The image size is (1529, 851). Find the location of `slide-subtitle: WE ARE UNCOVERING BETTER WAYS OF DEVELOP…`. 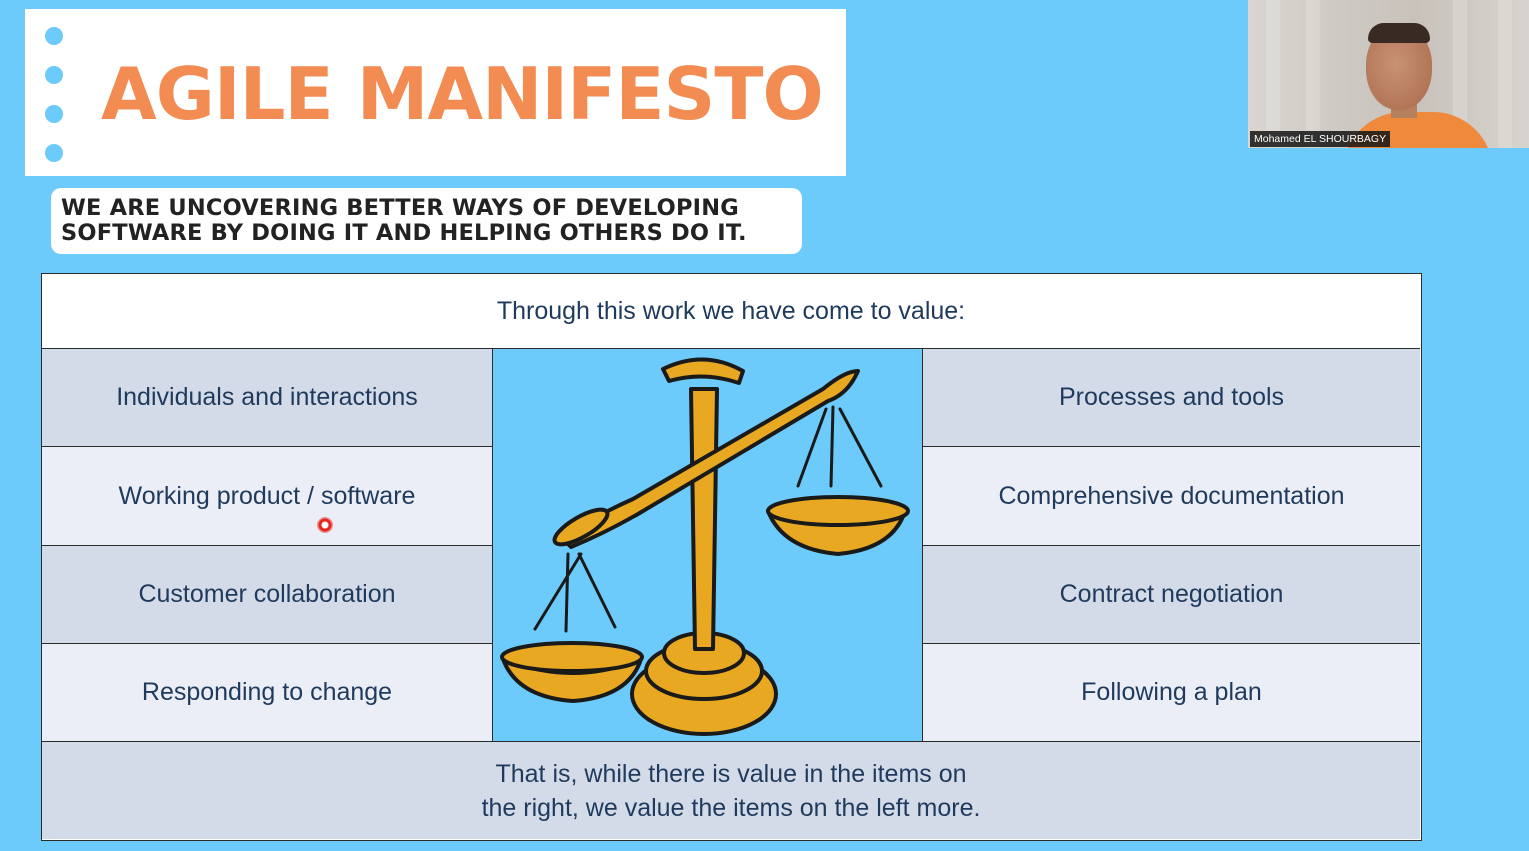

slide-subtitle: WE ARE UNCOVERING BETTER WAYS OF DEVELOP… is located at coordinates (426, 221).